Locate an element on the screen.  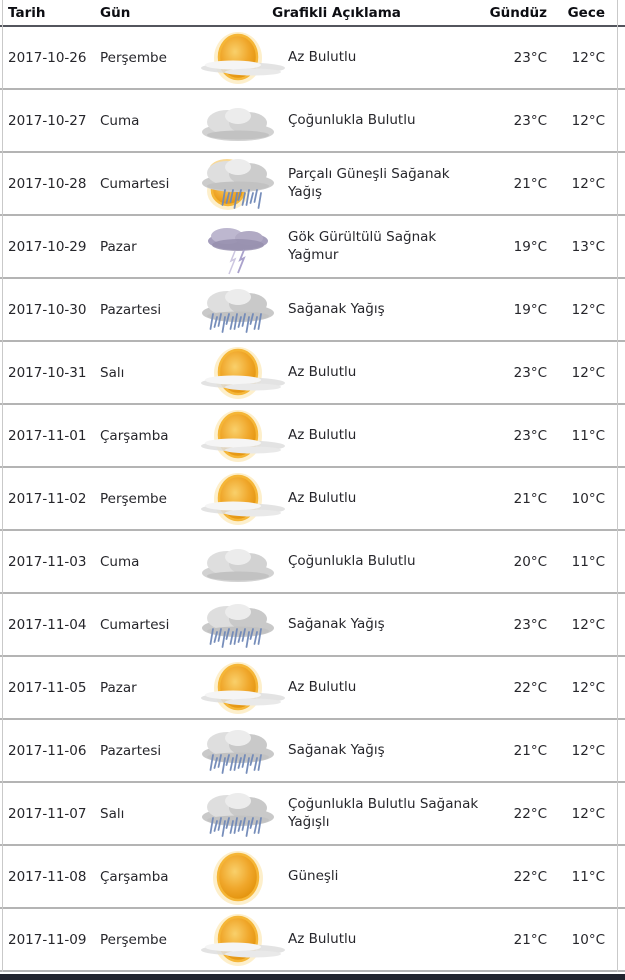
day-cell: Pazar is located at coordinates (118, 246).